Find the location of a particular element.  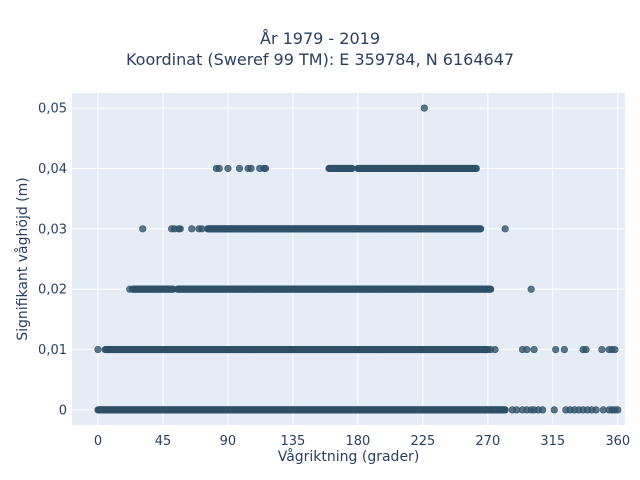

x-tick-label: 90 is located at coordinates (228, 441).